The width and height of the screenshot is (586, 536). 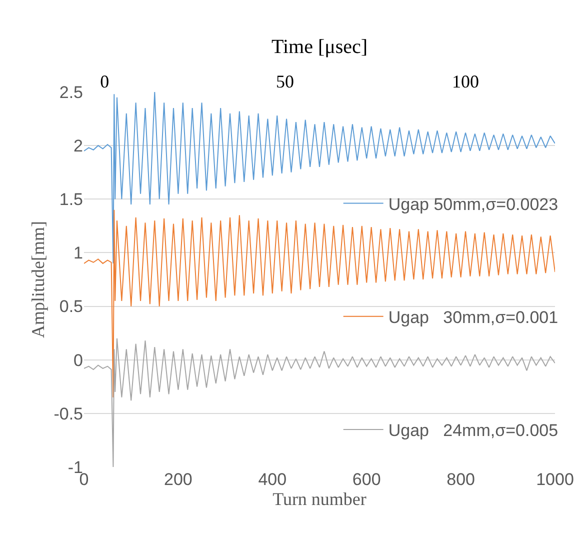 What do you see at coordinates (105, 81) in the screenshot?
I see `x2-tick-label: 0` at bounding box center [105, 81].